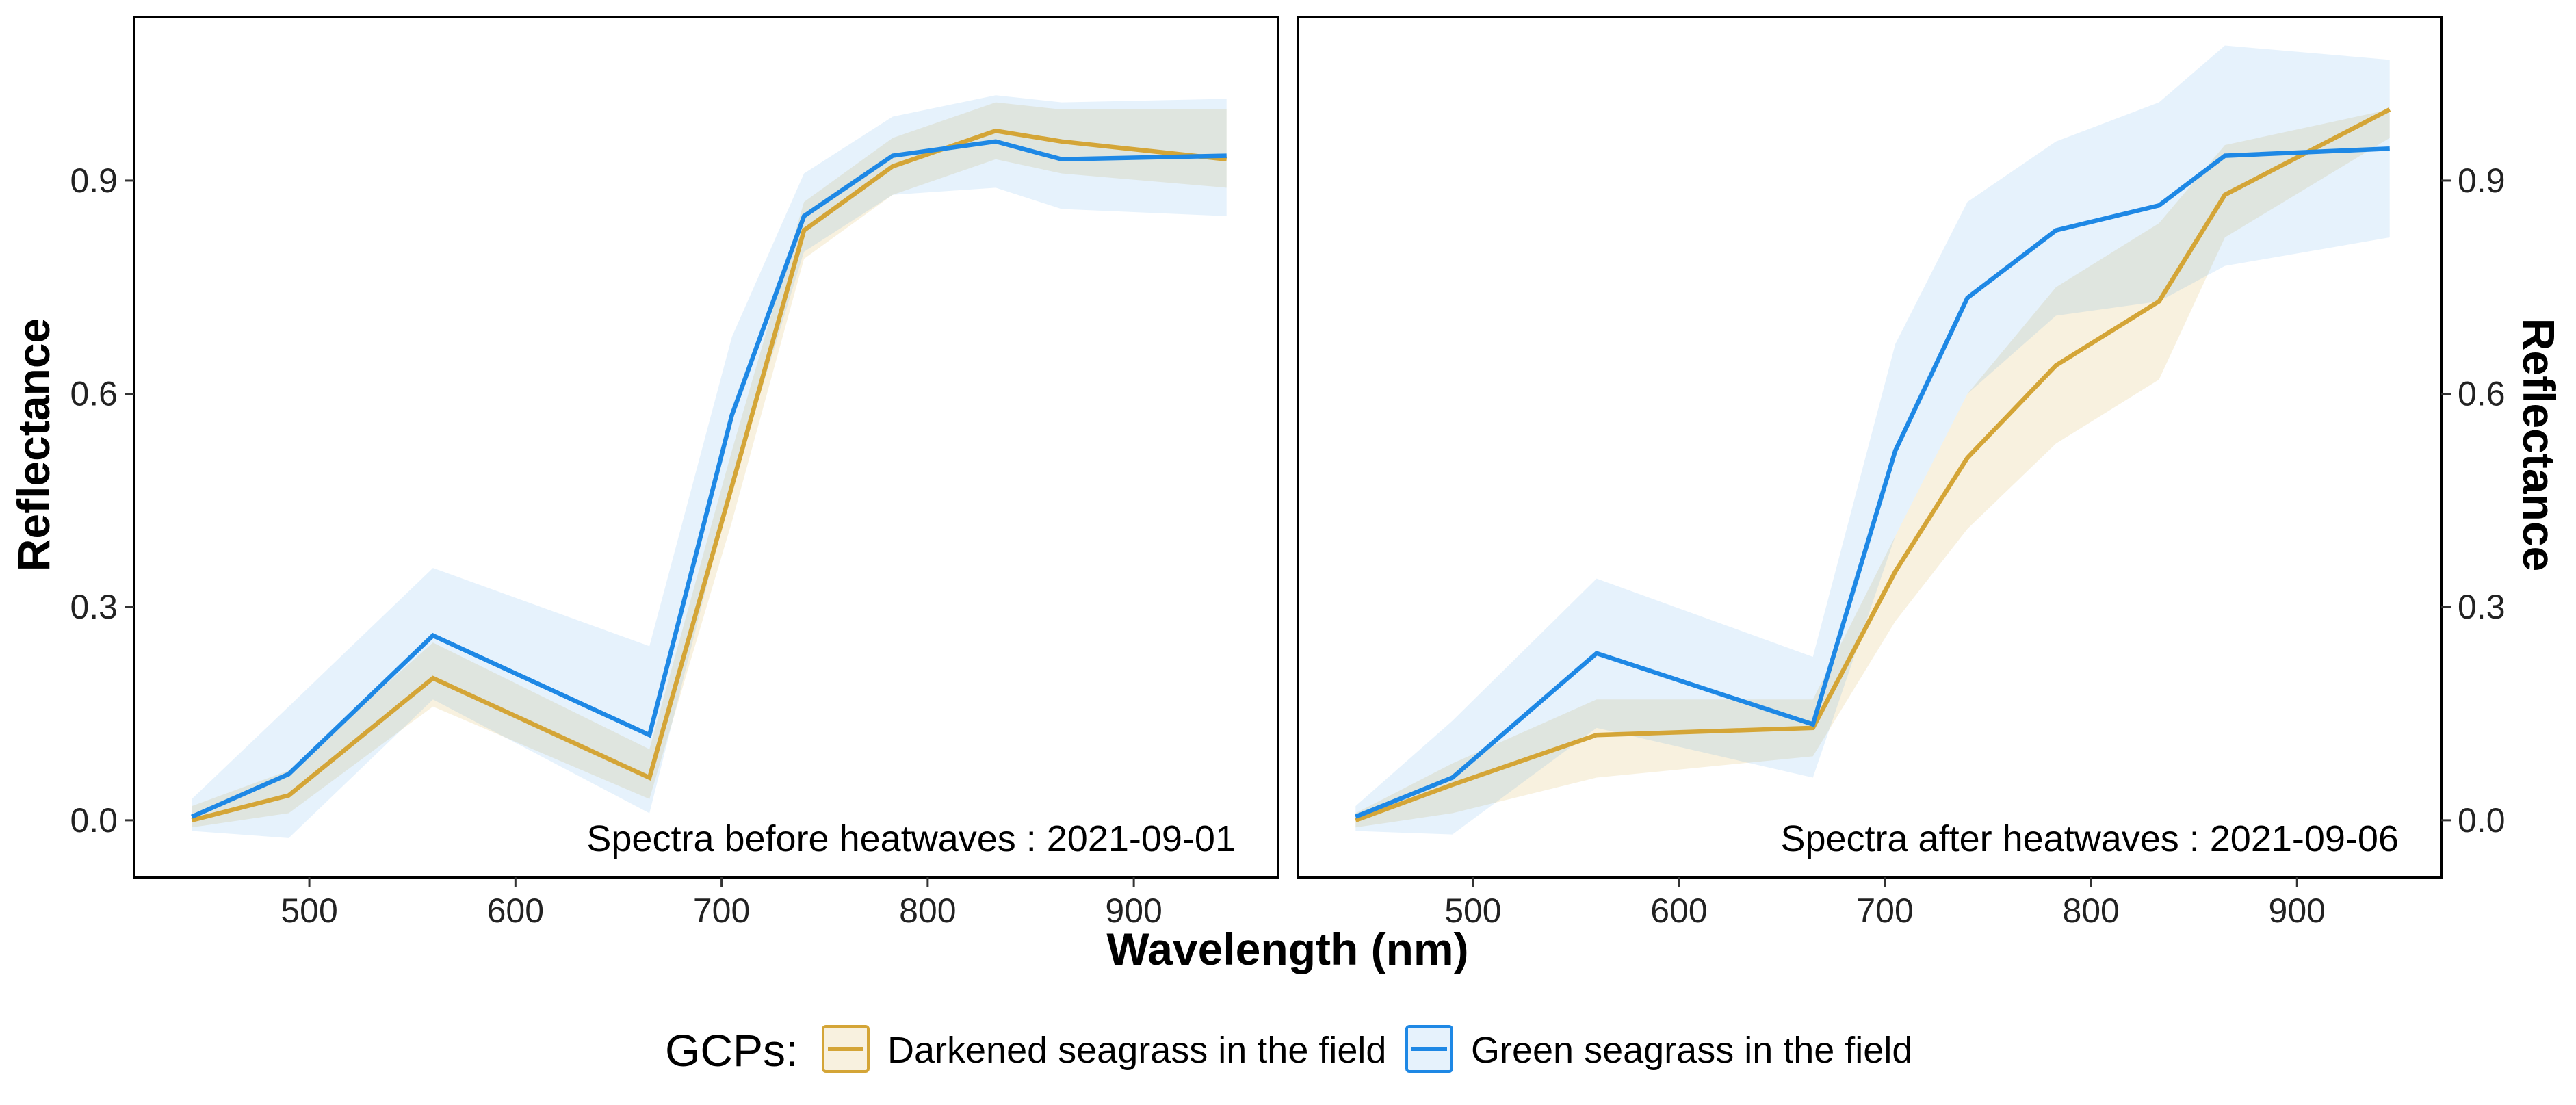  What do you see at coordinates (1691, 1050) in the screenshot?
I see `legend-label-green: Green seagrass in the field` at bounding box center [1691, 1050].